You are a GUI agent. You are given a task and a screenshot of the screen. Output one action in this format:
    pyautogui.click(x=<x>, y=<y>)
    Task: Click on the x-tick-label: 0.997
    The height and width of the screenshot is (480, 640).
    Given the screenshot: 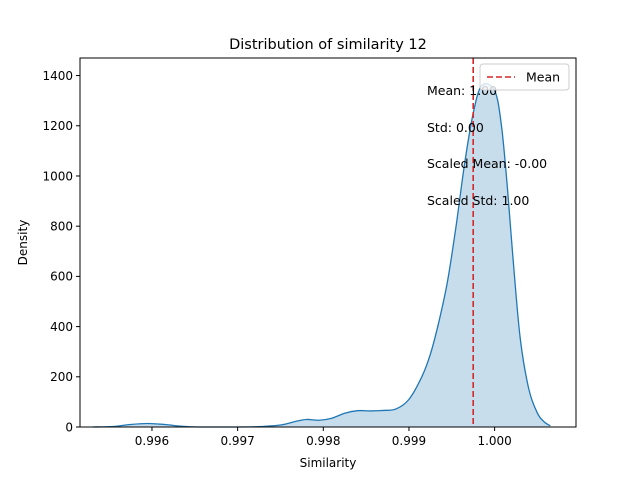 What is the action you would take?
    pyautogui.click(x=237, y=441)
    